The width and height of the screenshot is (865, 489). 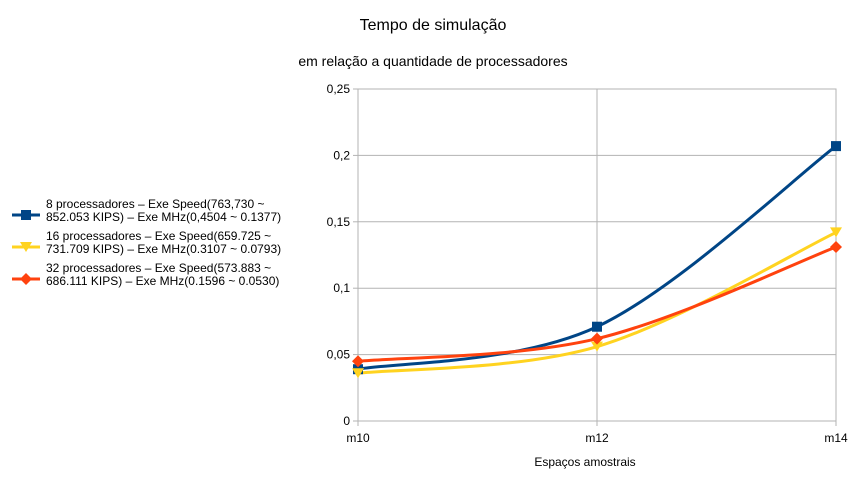 I want to click on y-tick-label: 0,15, so click(x=339, y=222).